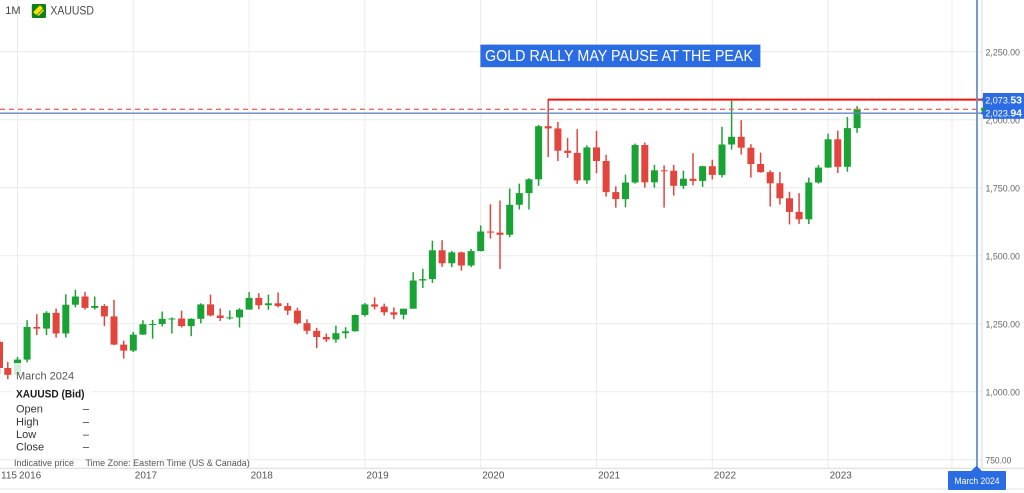  I want to click on svg-text: 2023, so click(841, 476).